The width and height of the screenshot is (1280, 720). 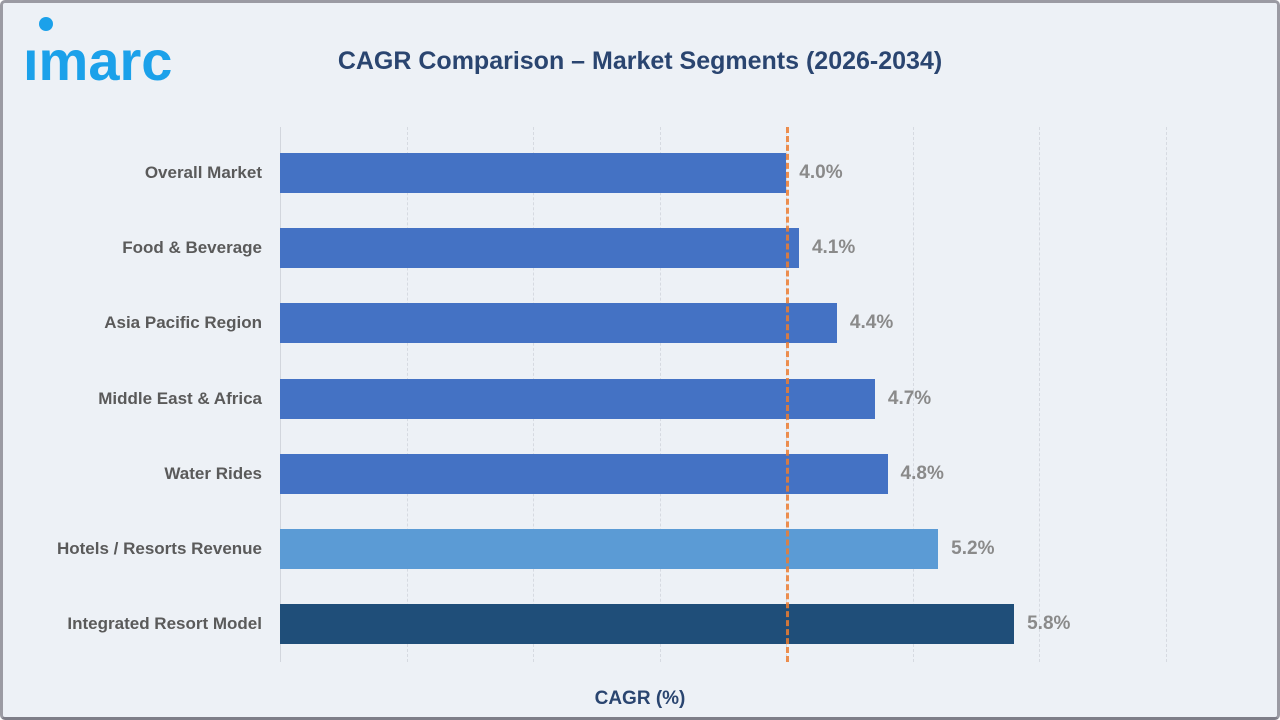 I want to click on bar-row: Integrated Resort Model 5.8%, so click(x=616, y=624).